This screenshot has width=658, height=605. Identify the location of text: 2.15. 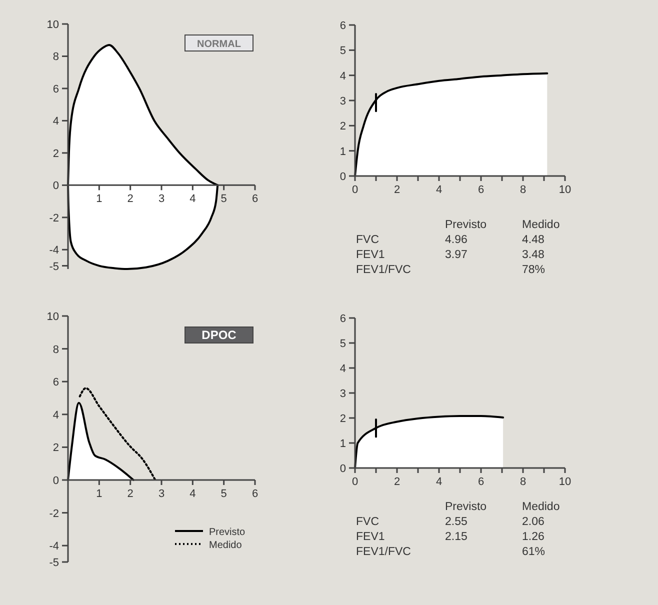
(456, 537).